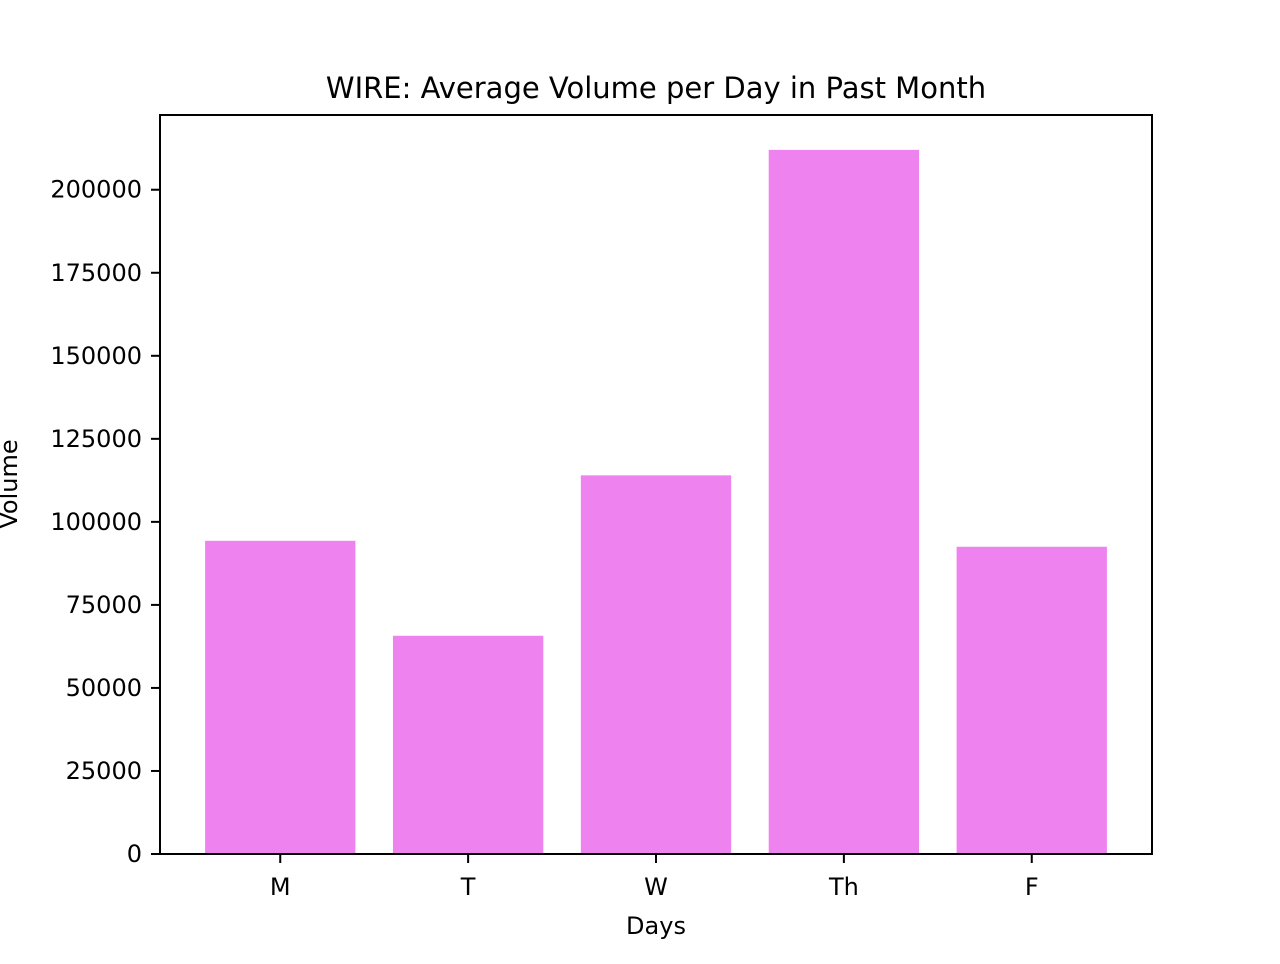 The image size is (1280, 964). Describe the element at coordinates (104, 771) in the screenshot. I see `y-tick-label: 25000` at that location.